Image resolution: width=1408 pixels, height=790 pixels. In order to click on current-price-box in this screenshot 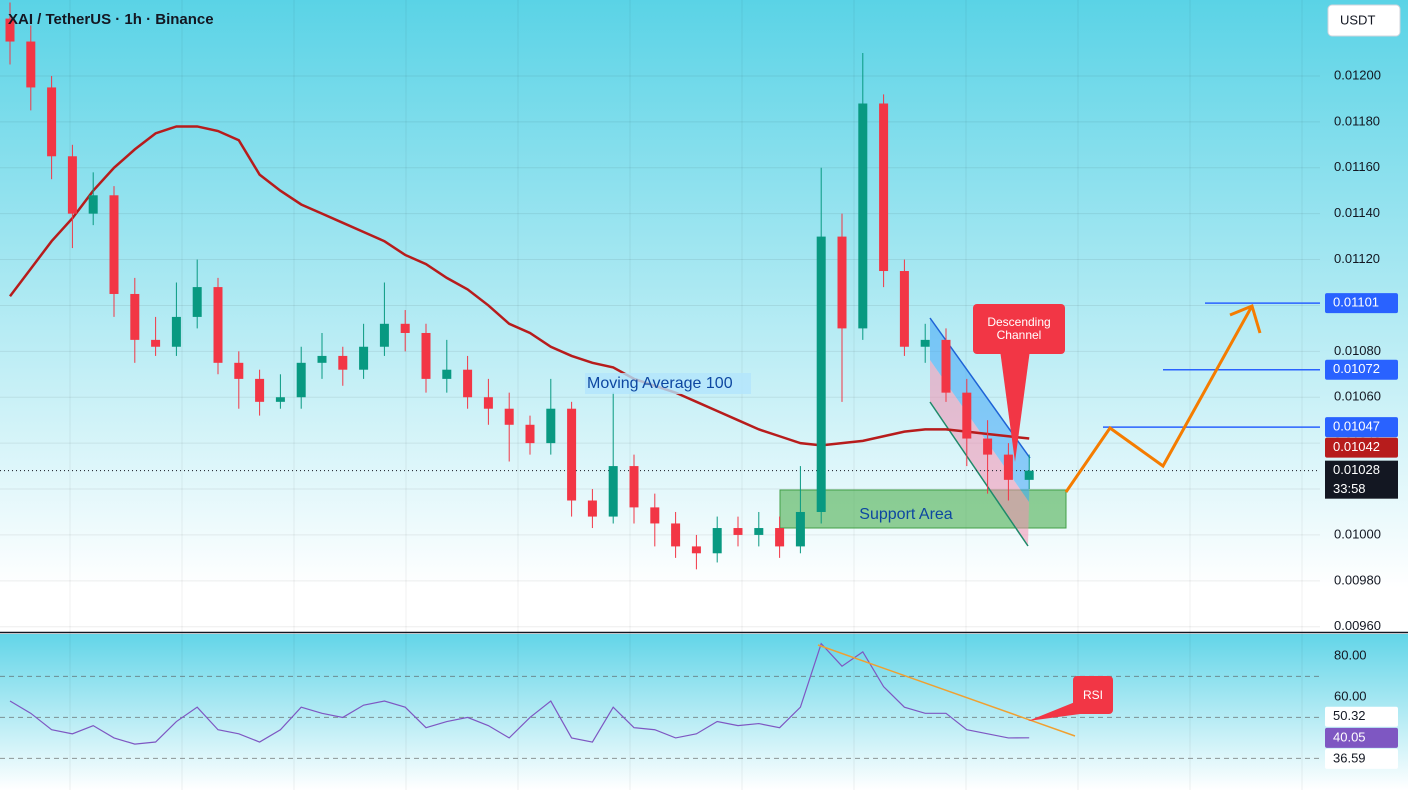, I will do `click(1361, 479)`.